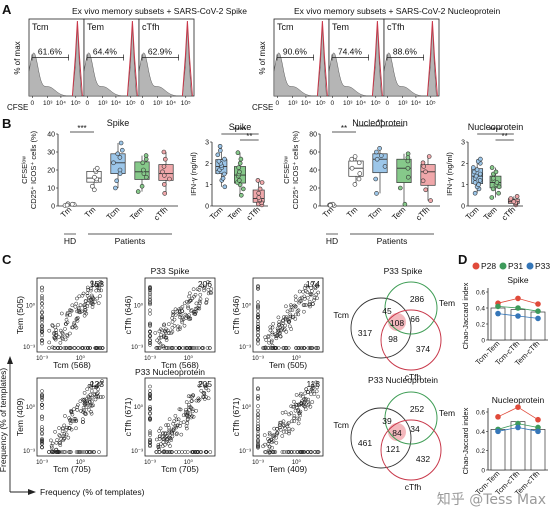 Image resolution: width=552 pixels, height=513 pixels. I want to click on scatter-row-title: P33 Nucleoprotein, so click(170, 372).